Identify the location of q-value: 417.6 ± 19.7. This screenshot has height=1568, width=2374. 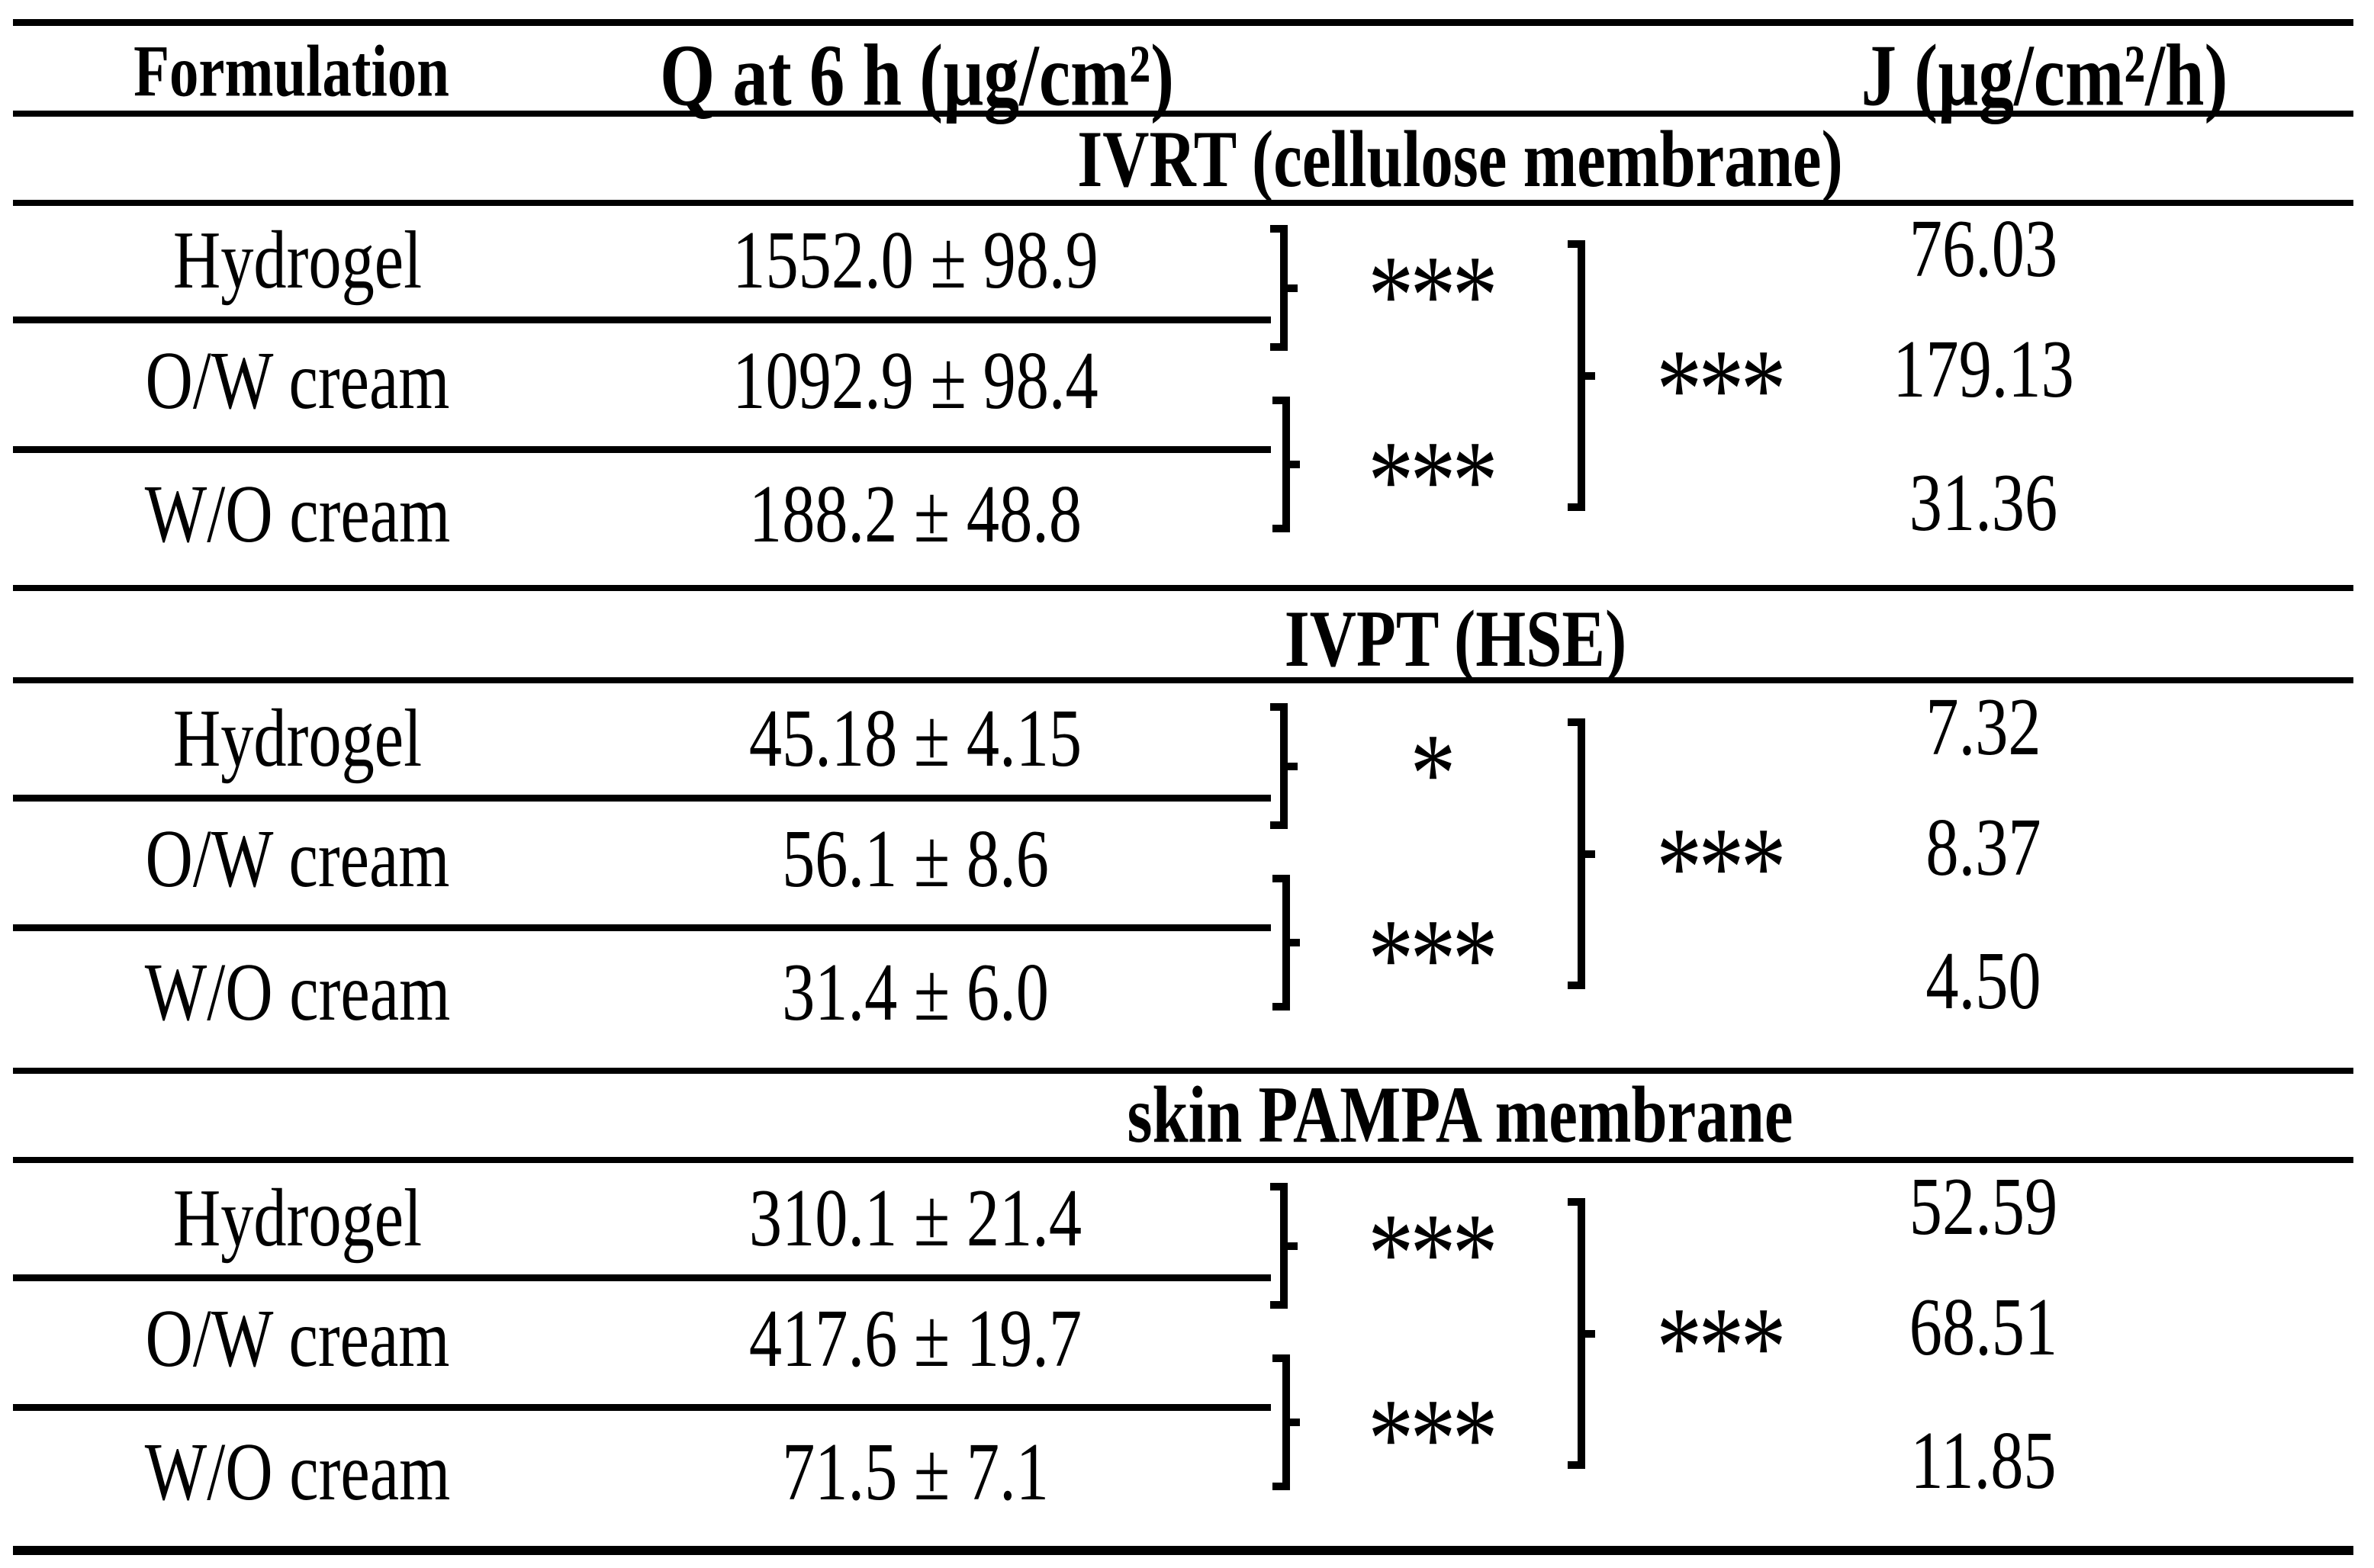
(915, 1338).